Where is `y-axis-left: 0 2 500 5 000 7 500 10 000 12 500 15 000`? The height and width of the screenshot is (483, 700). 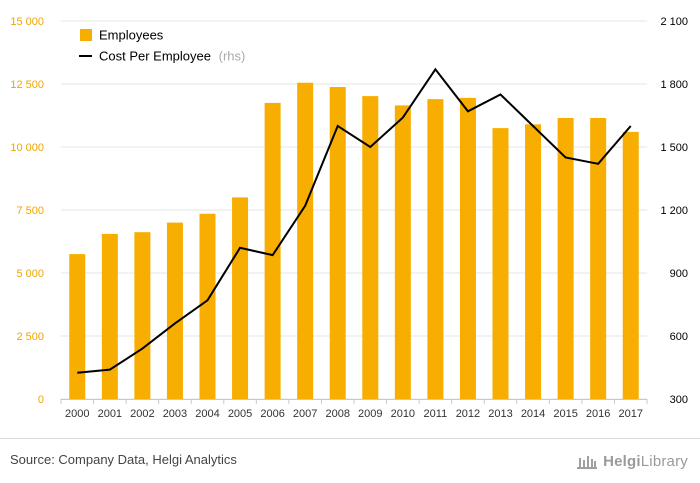
y-axis-left: 0 2 500 5 000 7 500 10 000 12 500 15 000 is located at coordinates (27, 211).